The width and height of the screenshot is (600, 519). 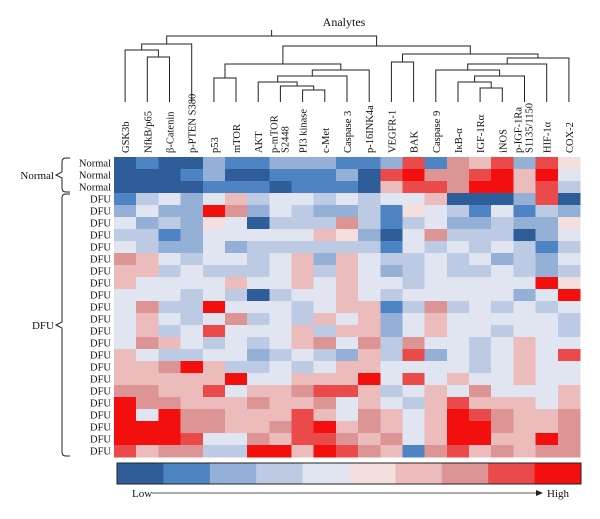 I want to click on column-label: p-PTEN S380, so click(x=193, y=123).